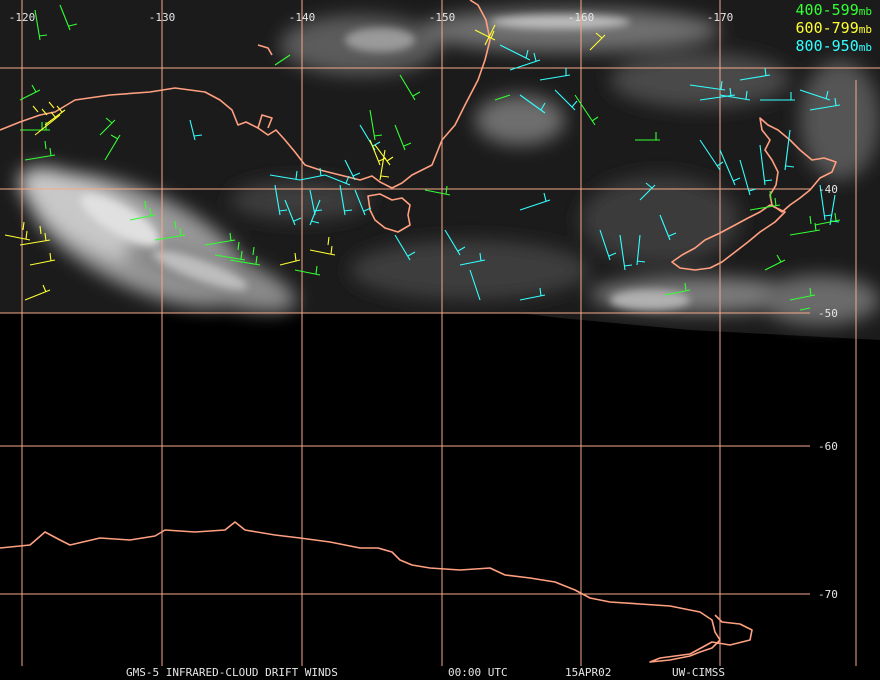  What do you see at coordinates (302, 17) in the screenshot?
I see `lon-label-140: -140` at bounding box center [302, 17].